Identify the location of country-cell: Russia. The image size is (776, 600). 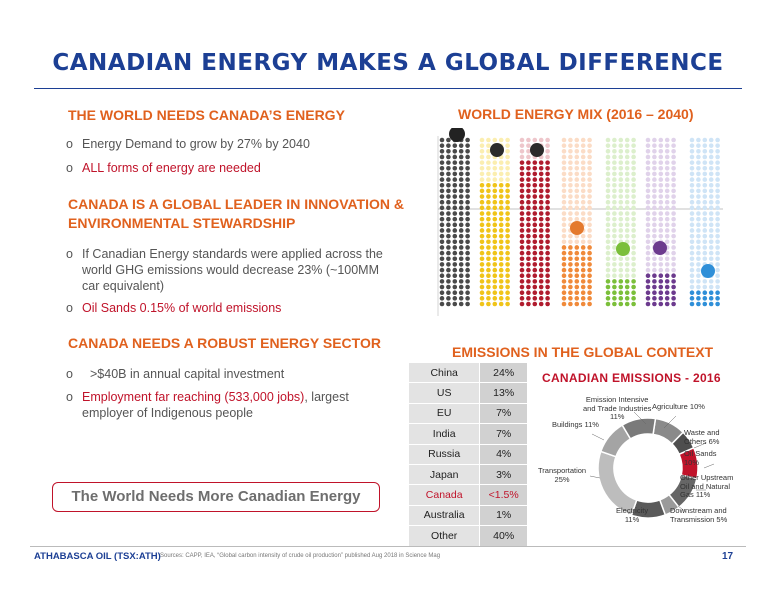
(444, 454).